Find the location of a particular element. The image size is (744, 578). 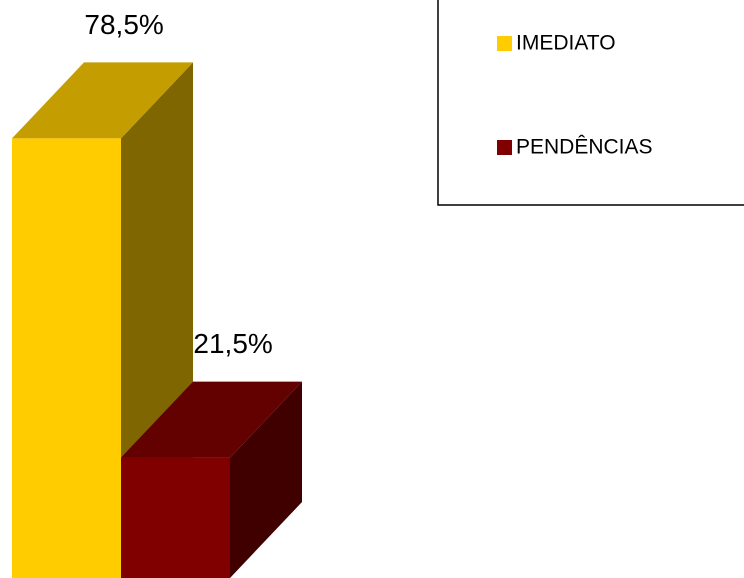

legend-label: IMEDIATO is located at coordinates (566, 43).